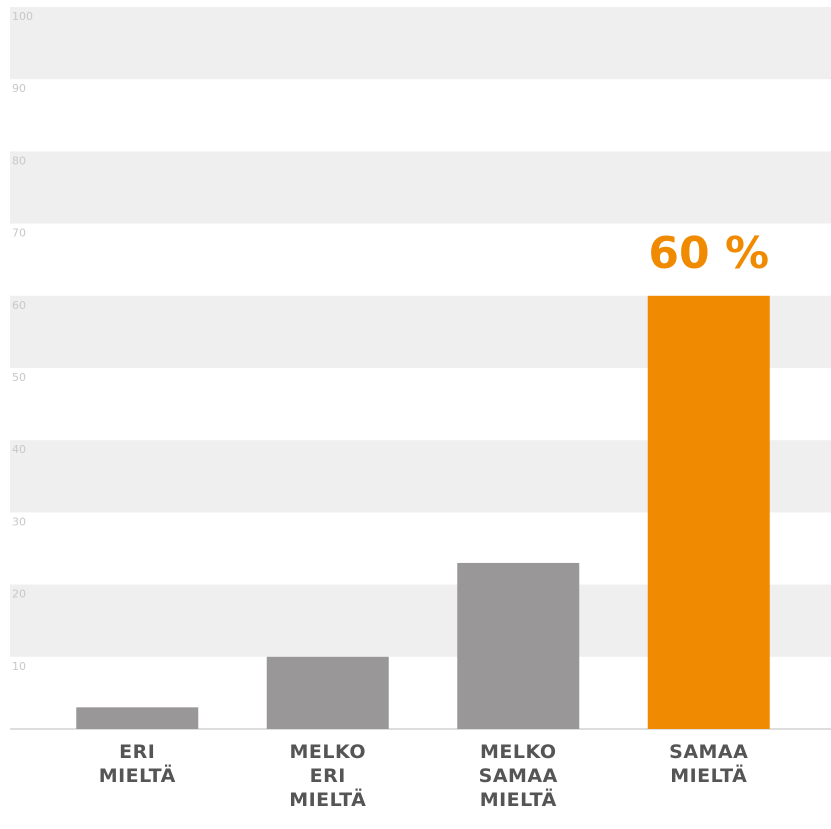  I want to click on x-tick-label: SAMAA MIELTÄ, so click(708, 764).